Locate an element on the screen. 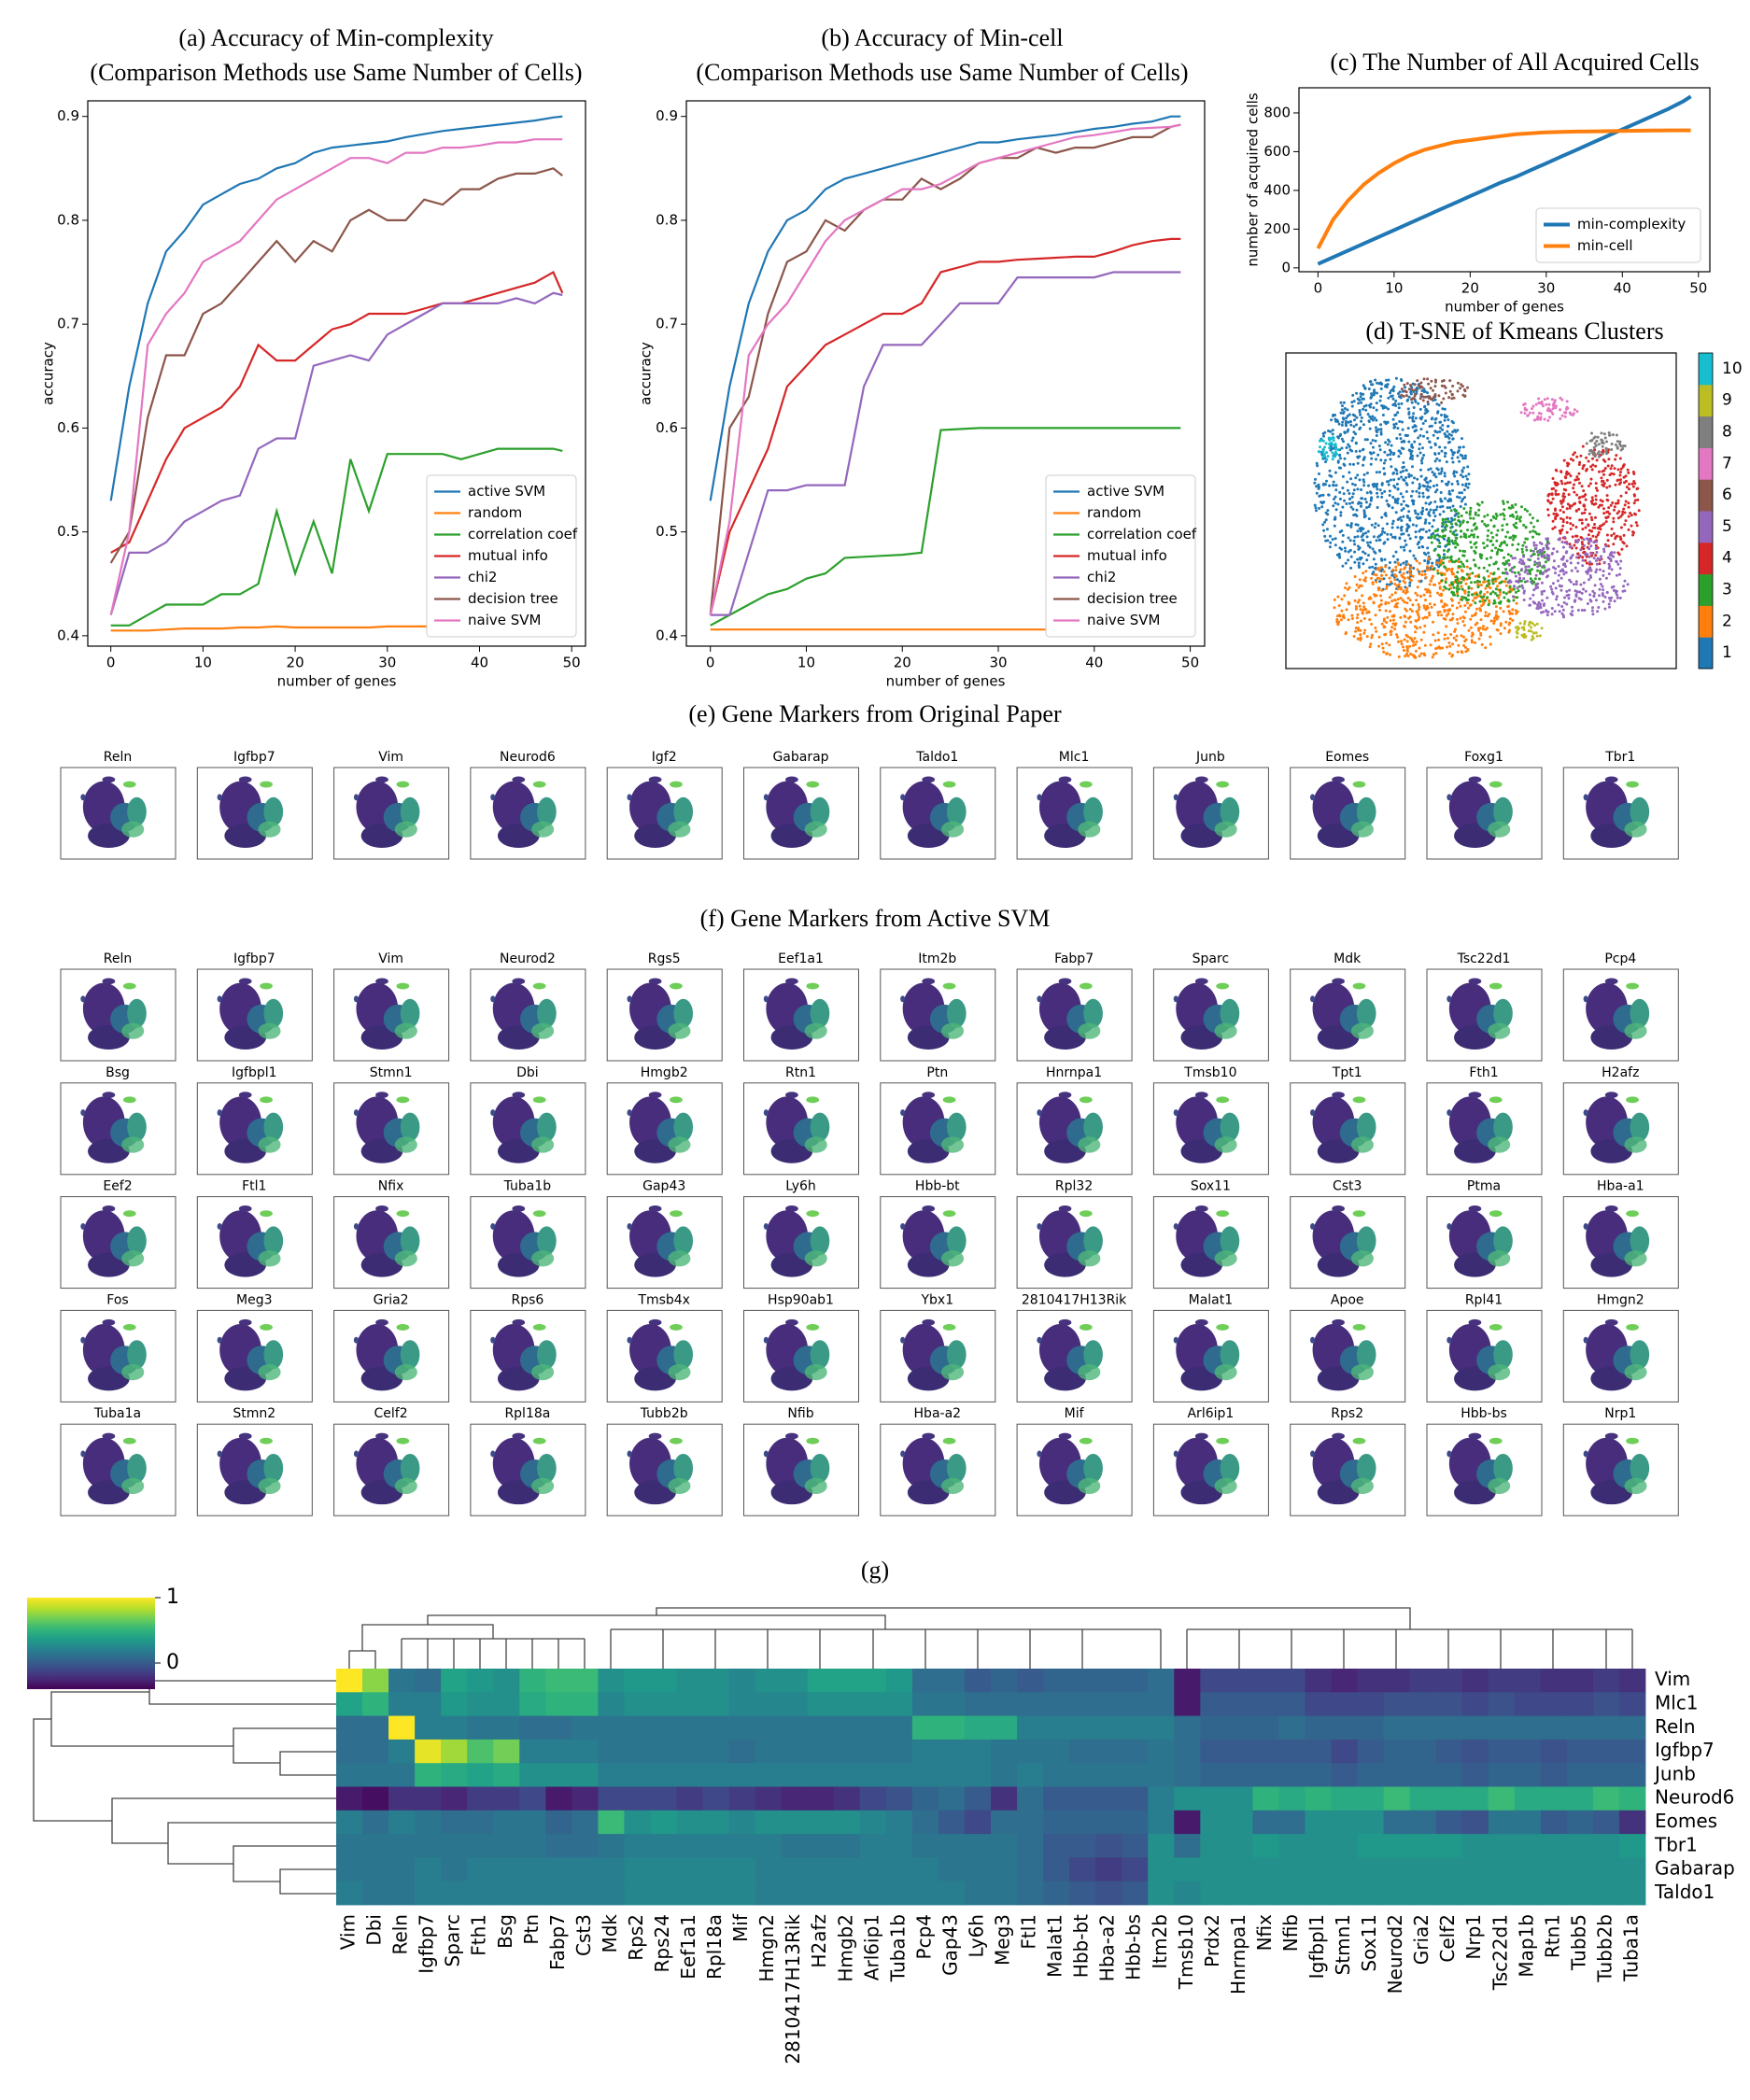  colorbar-tick-label: 8 is located at coordinates (1727, 432).